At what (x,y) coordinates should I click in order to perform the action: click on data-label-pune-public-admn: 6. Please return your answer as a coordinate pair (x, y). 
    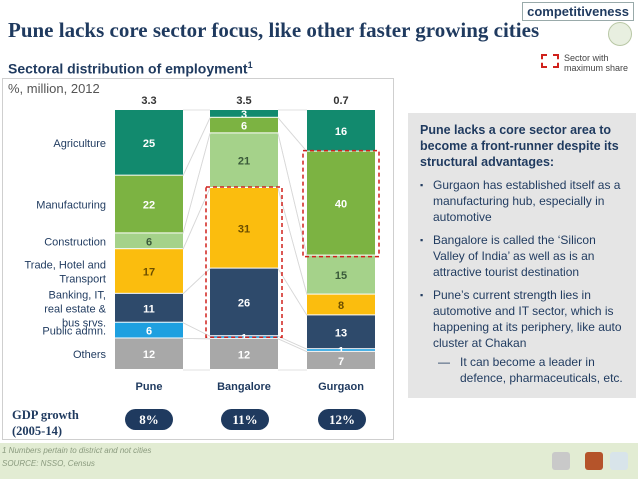
    Looking at the image, I should click on (149, 332).